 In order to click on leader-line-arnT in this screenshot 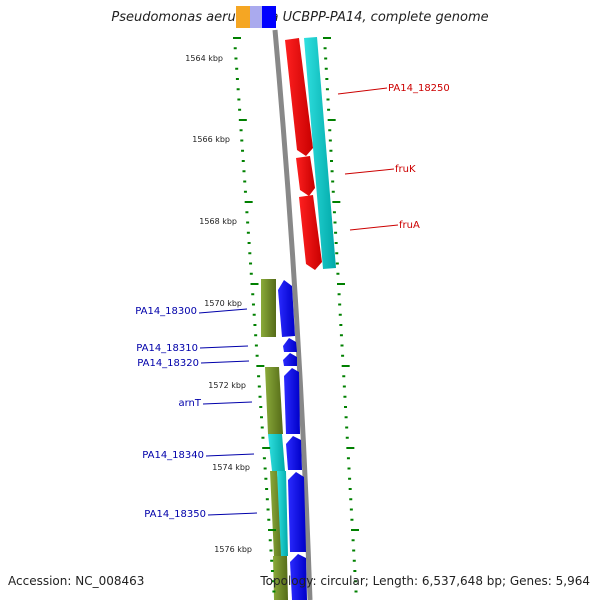, I will do `click(227, 403)`.